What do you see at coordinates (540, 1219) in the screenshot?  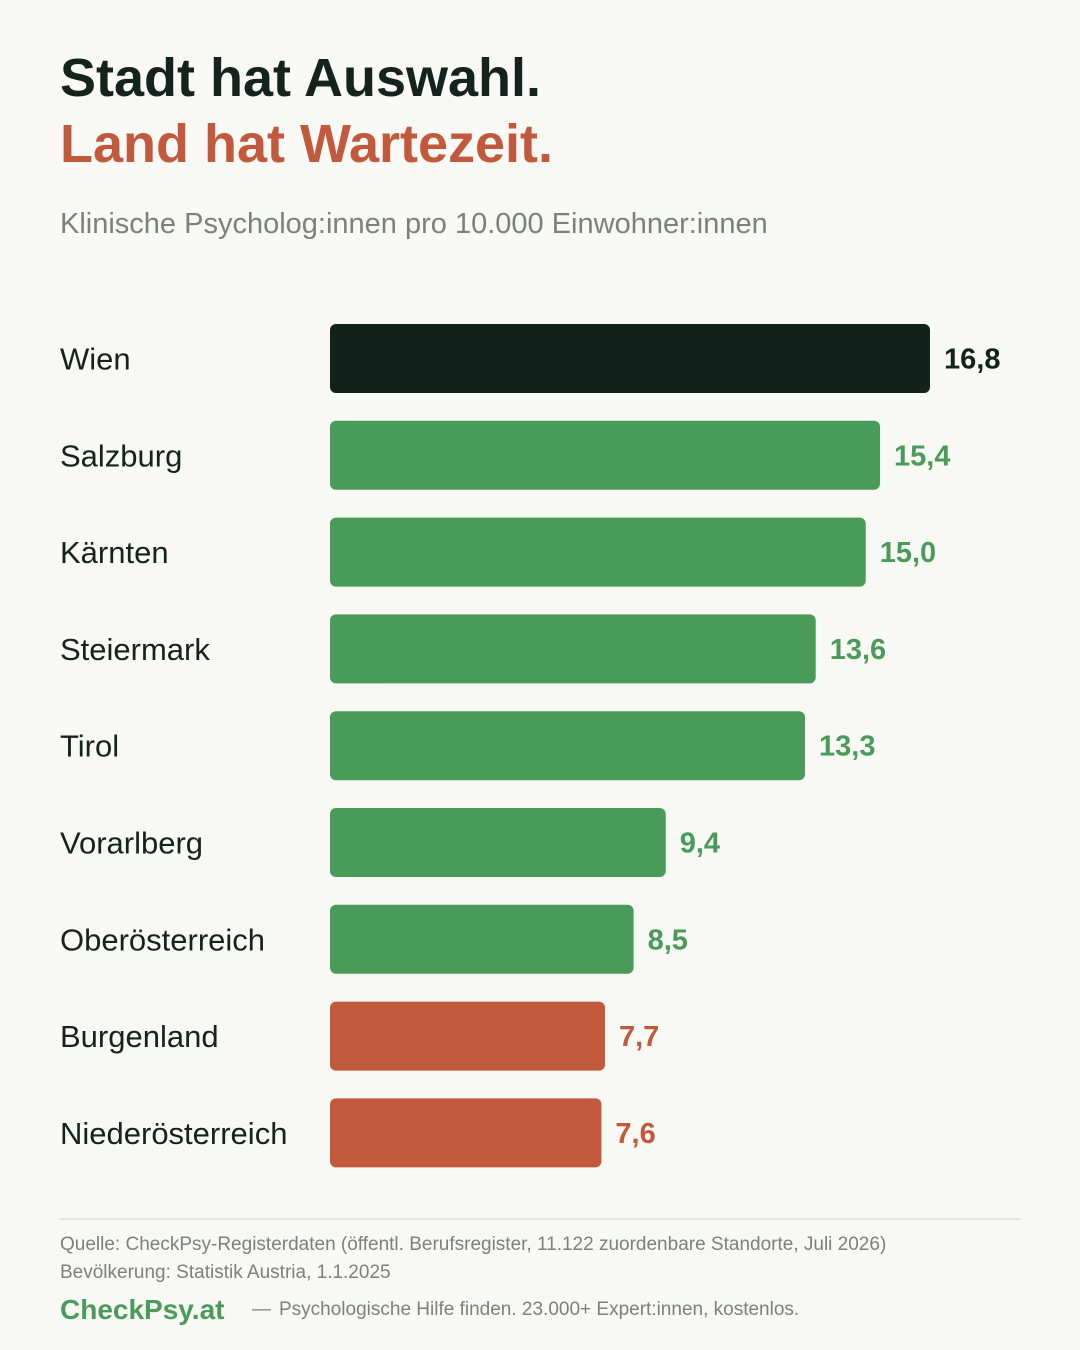 I see `footer-divider` at bounding box center [540, 1219].